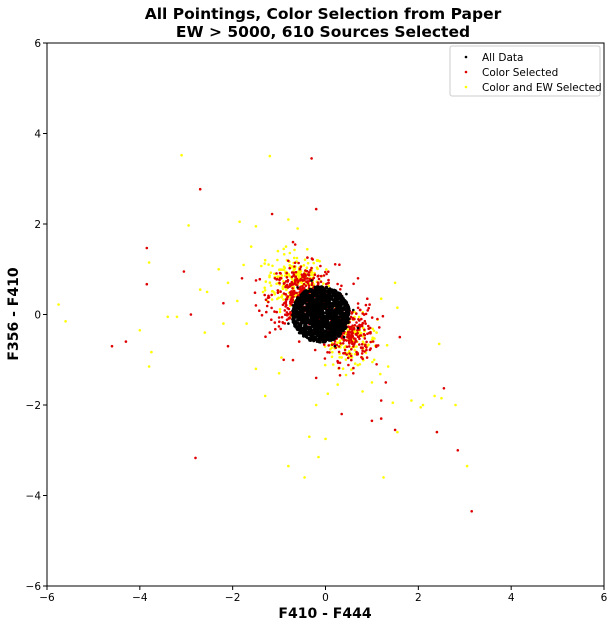  I want to click on x-tick-label: 0, so click(325, 598).